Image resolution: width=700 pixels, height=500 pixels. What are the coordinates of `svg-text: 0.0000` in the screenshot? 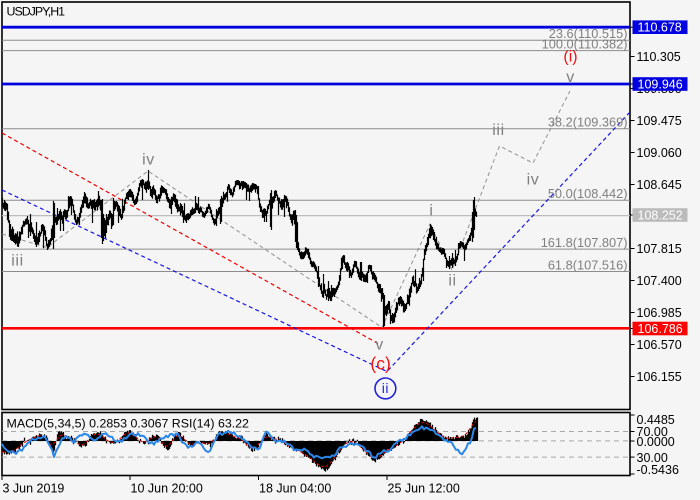 It's located at (656, 442).